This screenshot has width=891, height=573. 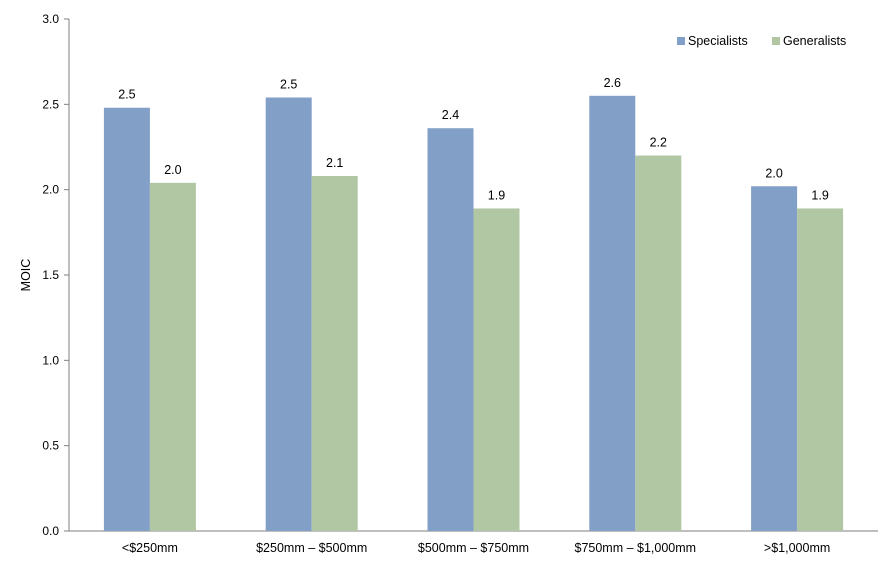 What do you see at coordinates (50, 19) in the screenshot?
I see `y-tick-label: 3.0` at bounding box center [50, 19].